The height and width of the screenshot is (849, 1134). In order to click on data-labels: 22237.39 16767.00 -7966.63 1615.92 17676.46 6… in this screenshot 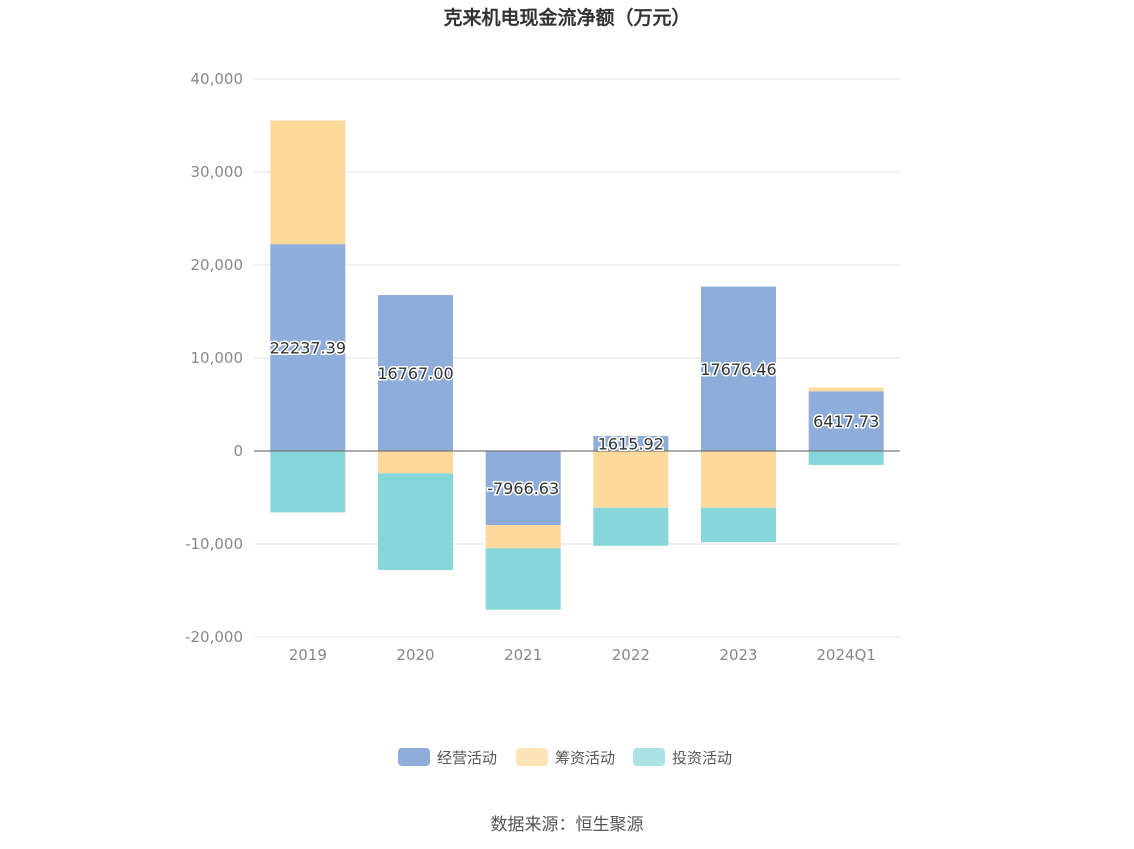, I will do `click(574, 418)`.